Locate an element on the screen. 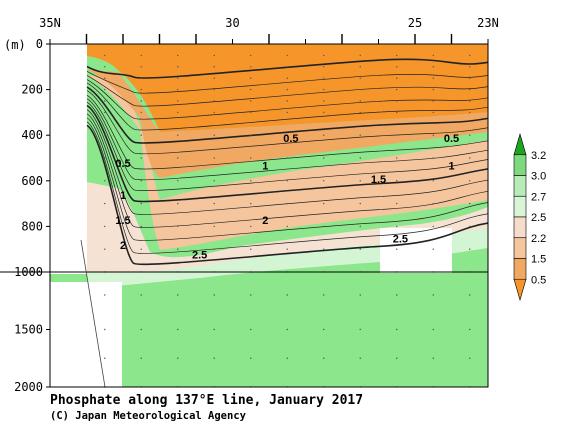 The width and height of the screenshot is (570, 423). y-axis: 0 200 400 600 800 1000 1500 2000 is located at coordinates (32, 215).